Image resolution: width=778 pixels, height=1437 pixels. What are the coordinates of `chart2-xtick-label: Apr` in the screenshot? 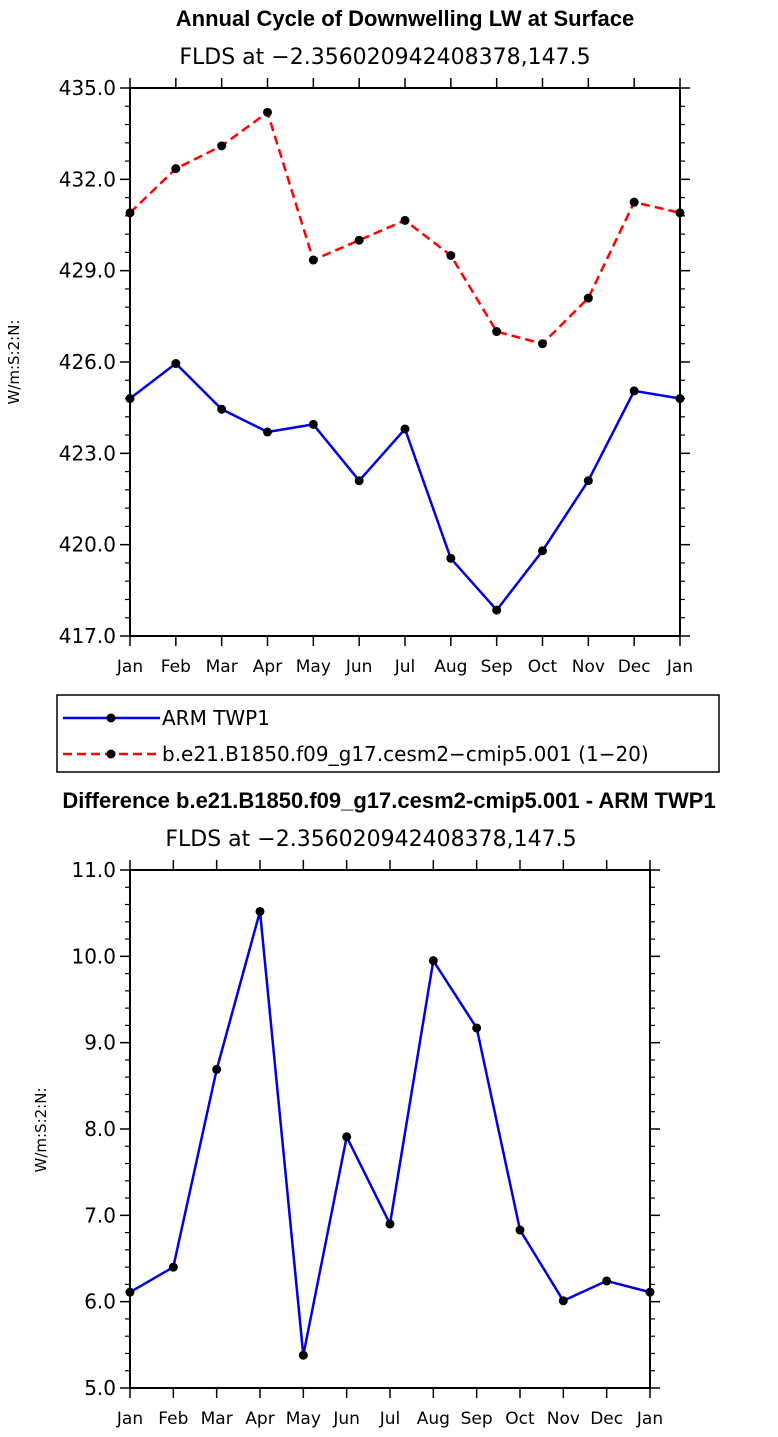 It's located at (259, 1419).